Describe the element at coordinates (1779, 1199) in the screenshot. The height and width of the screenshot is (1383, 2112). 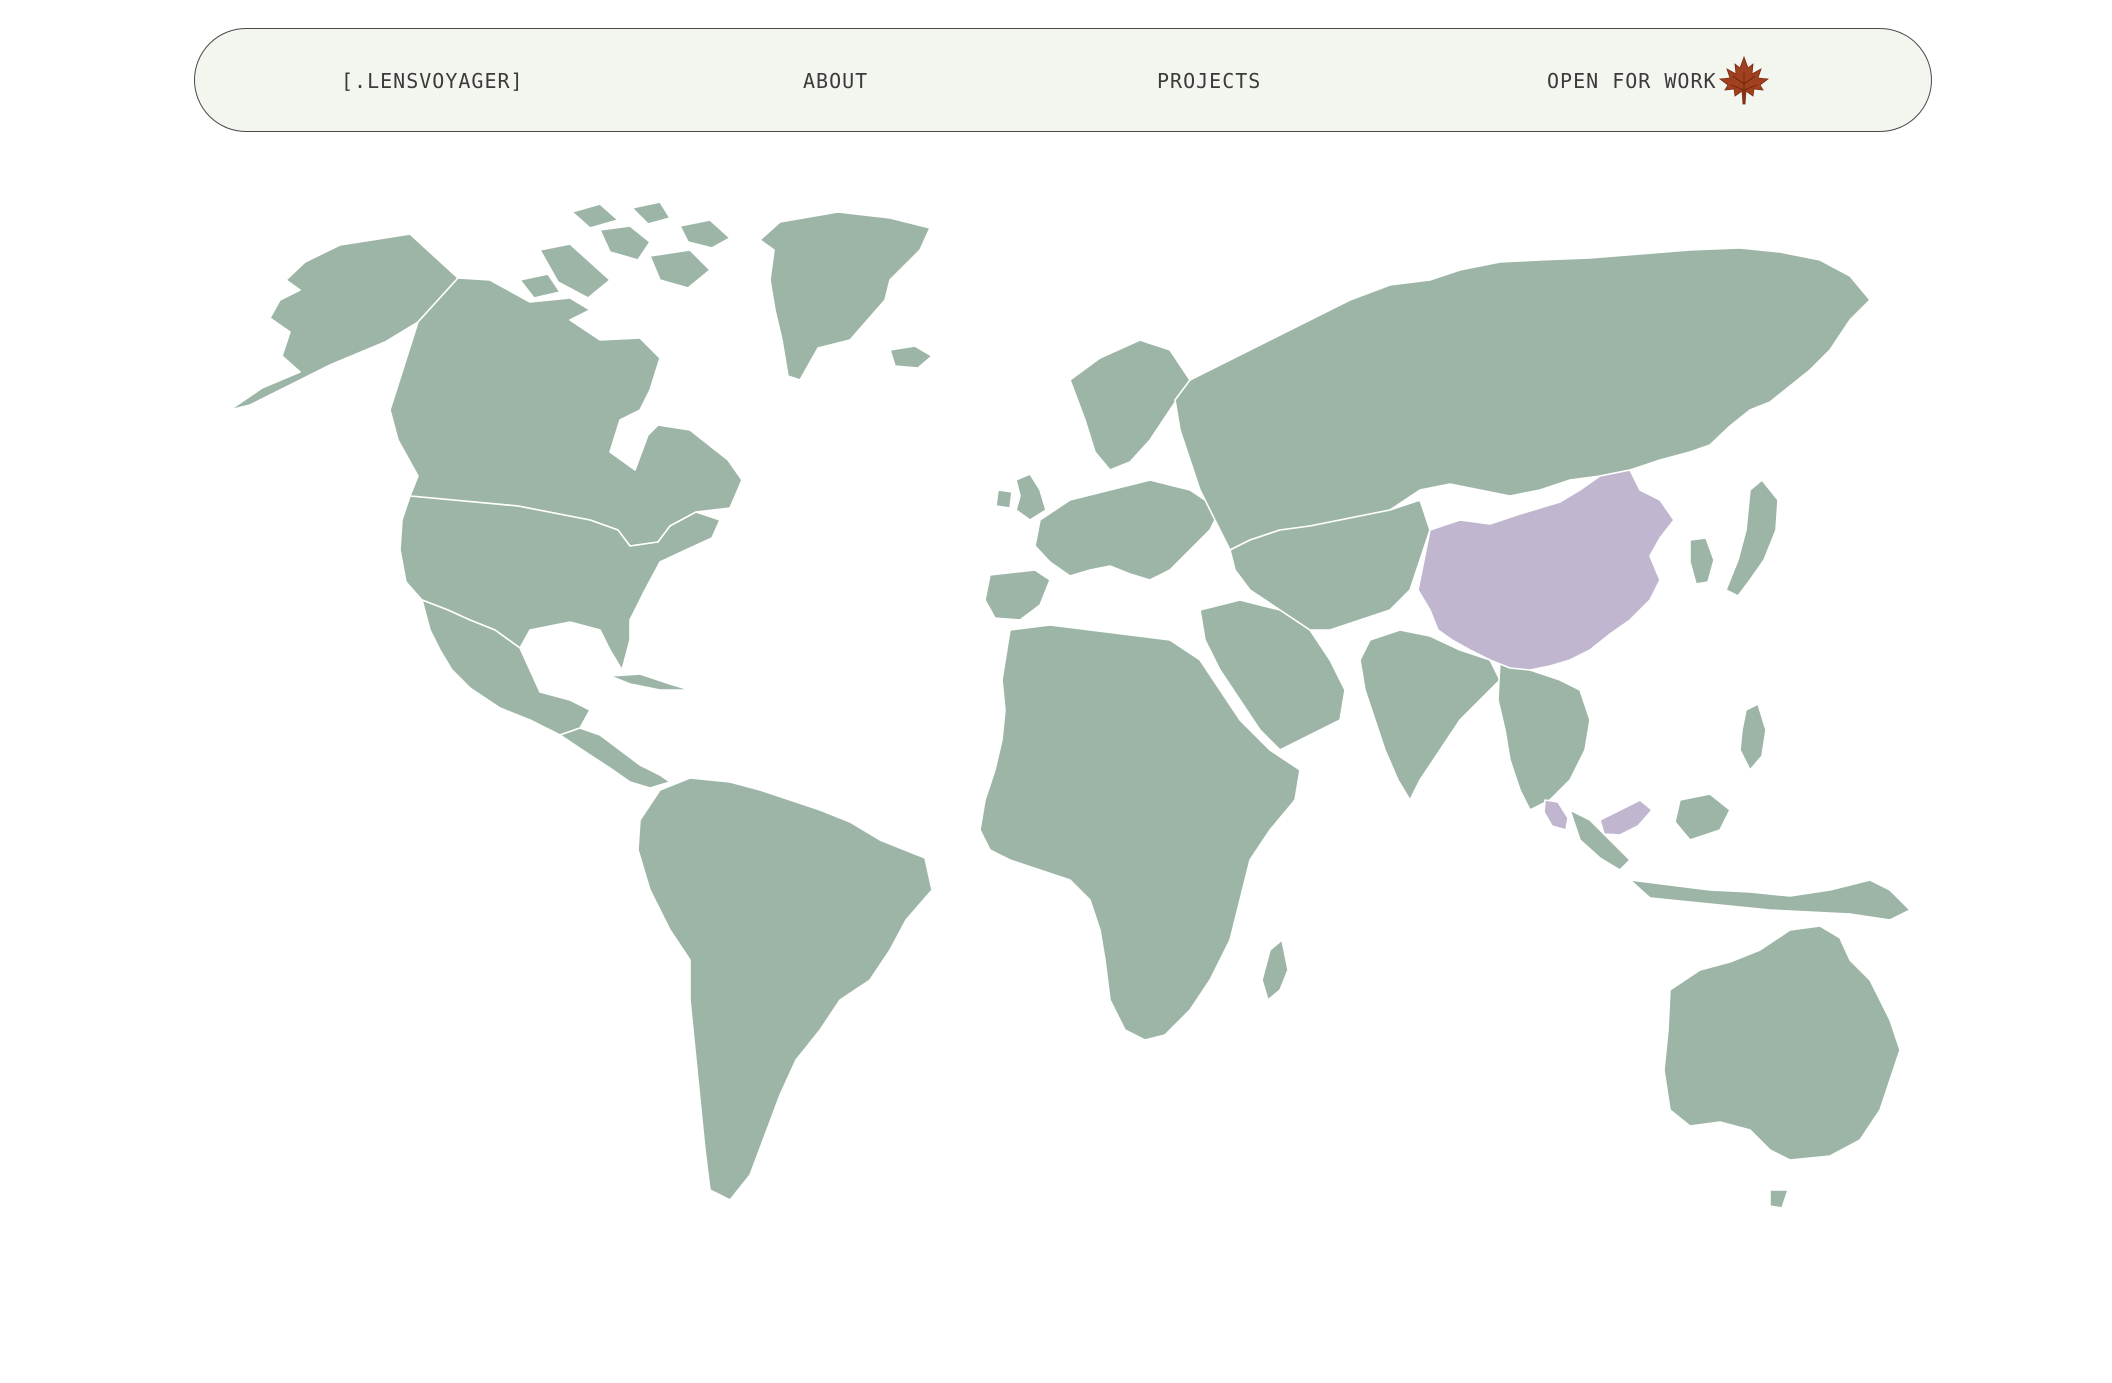
I see `country-tasmania` at that location.